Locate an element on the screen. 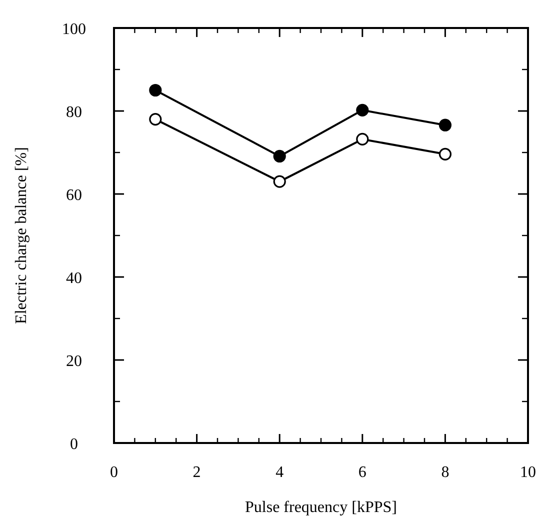 Image resolution: width=545 pixels, height=518 pixels. y-tick-label: 0 is located at coordinates (74, 444).